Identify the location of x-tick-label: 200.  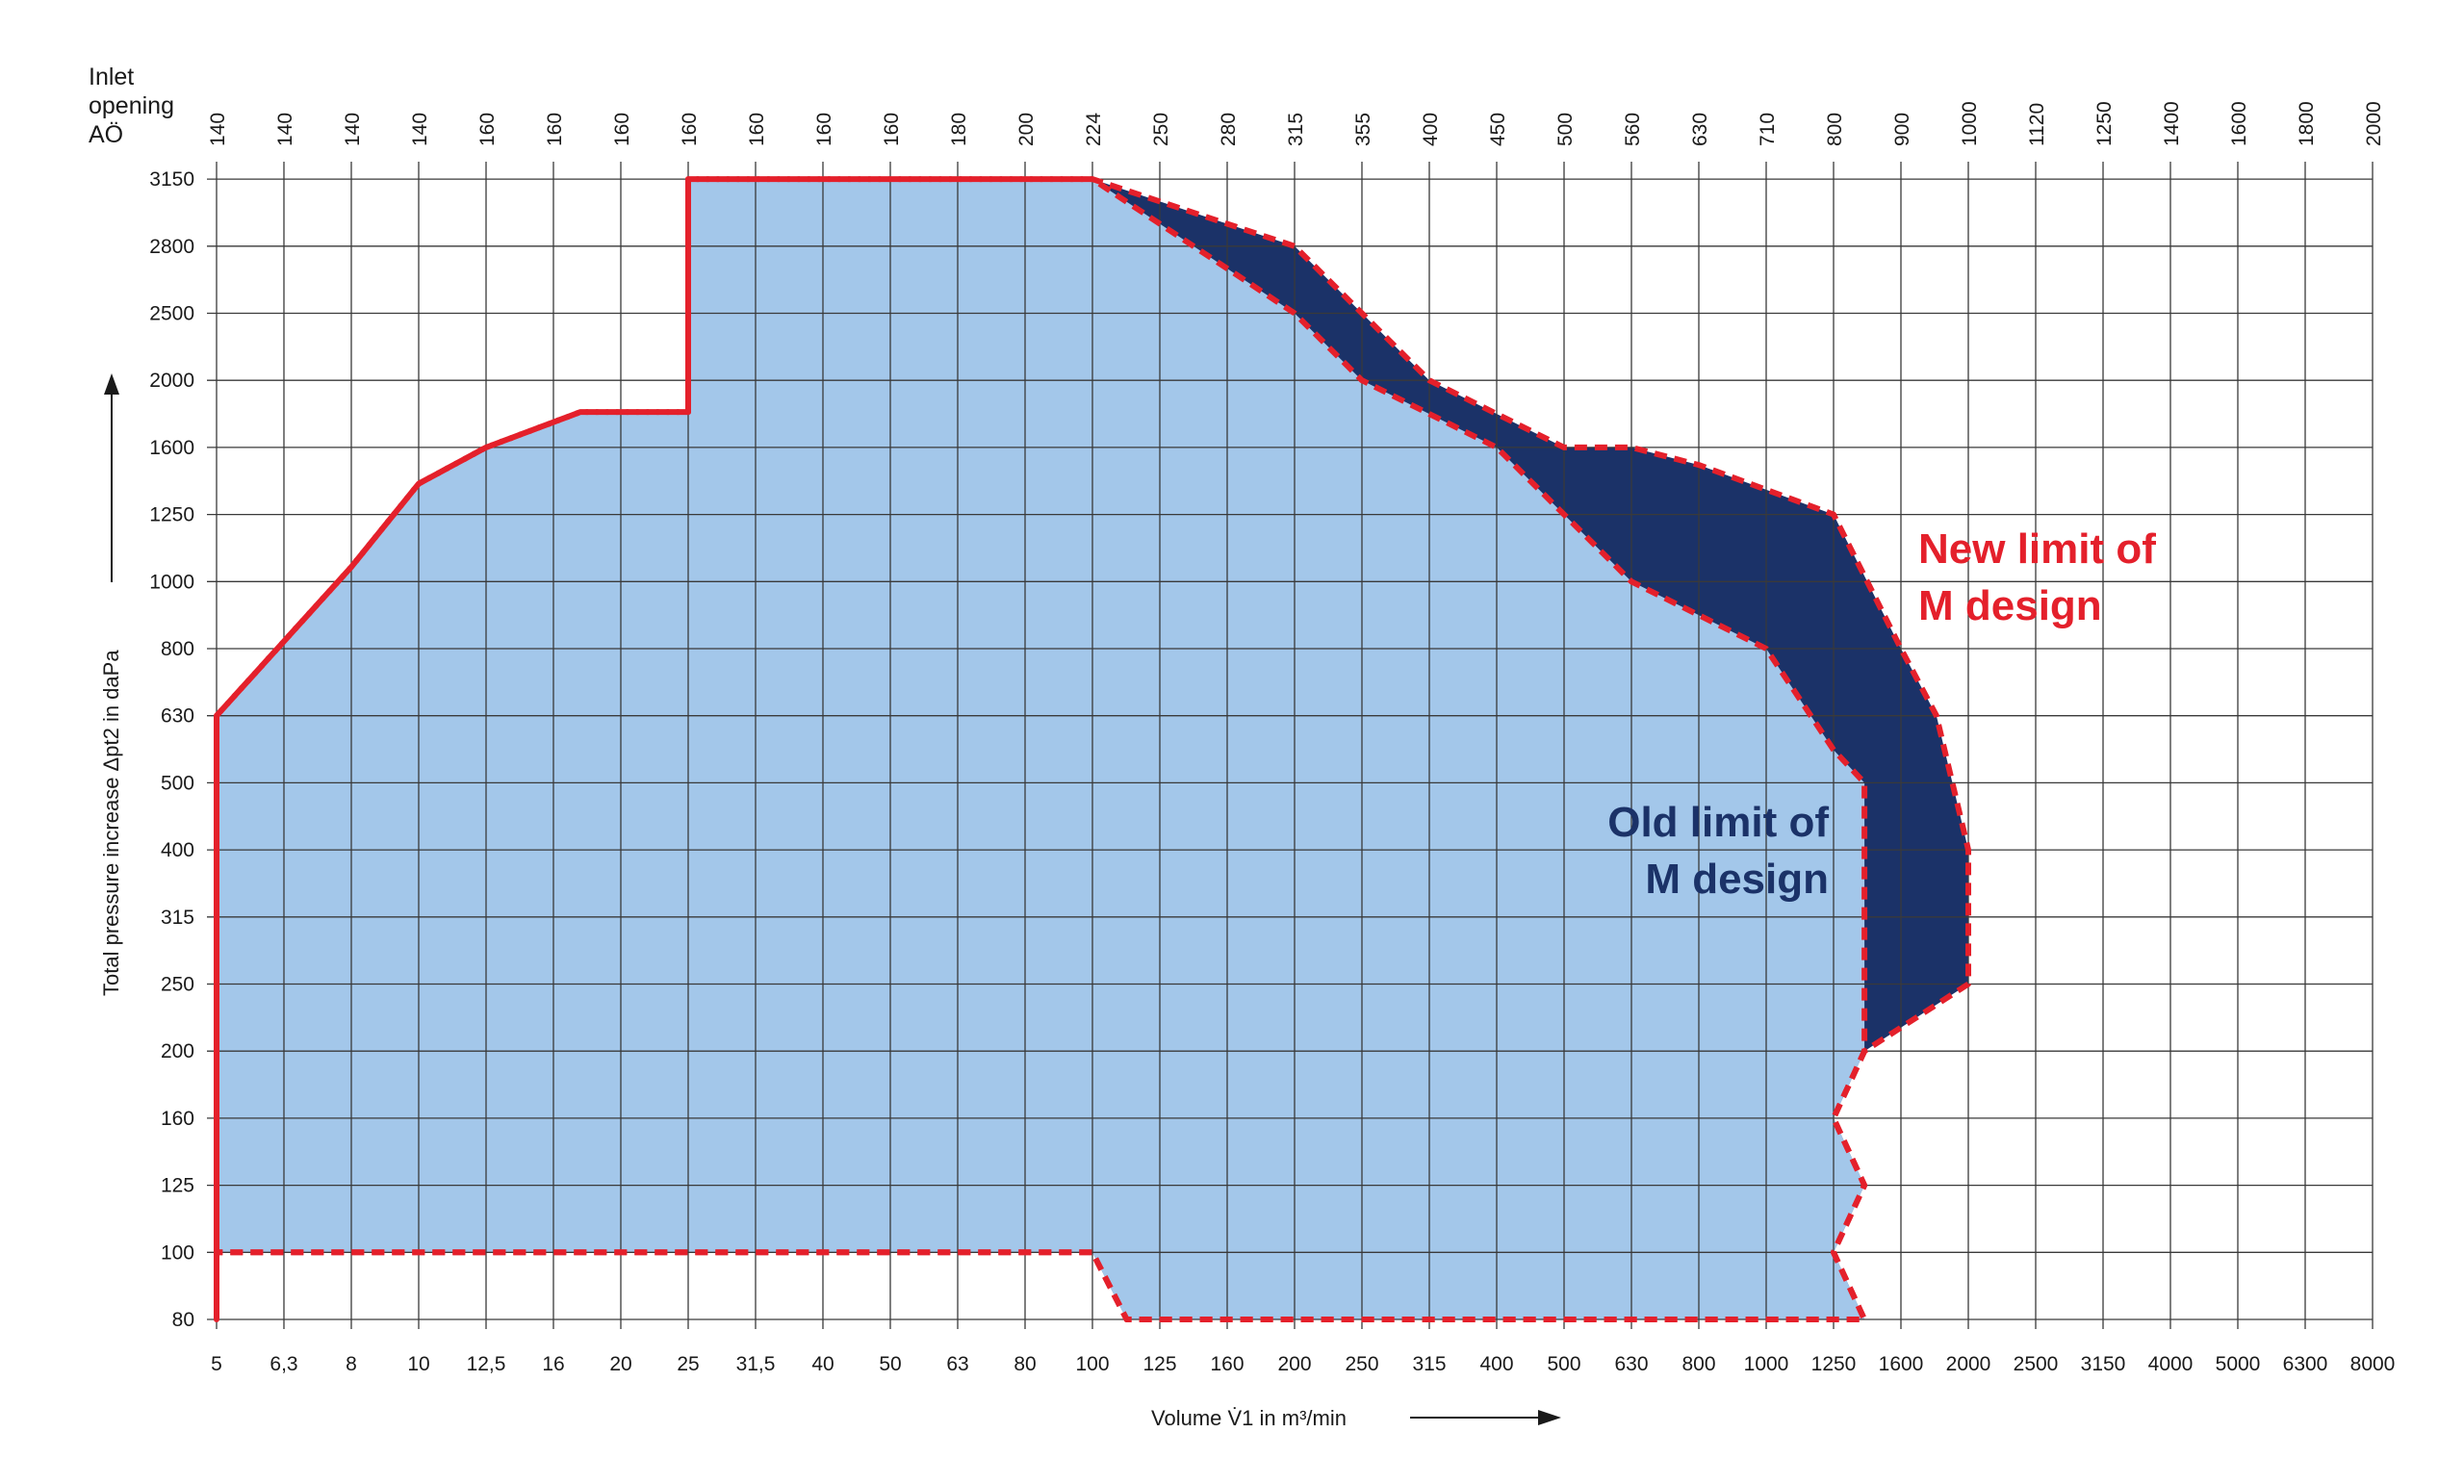
(1294, 1364).